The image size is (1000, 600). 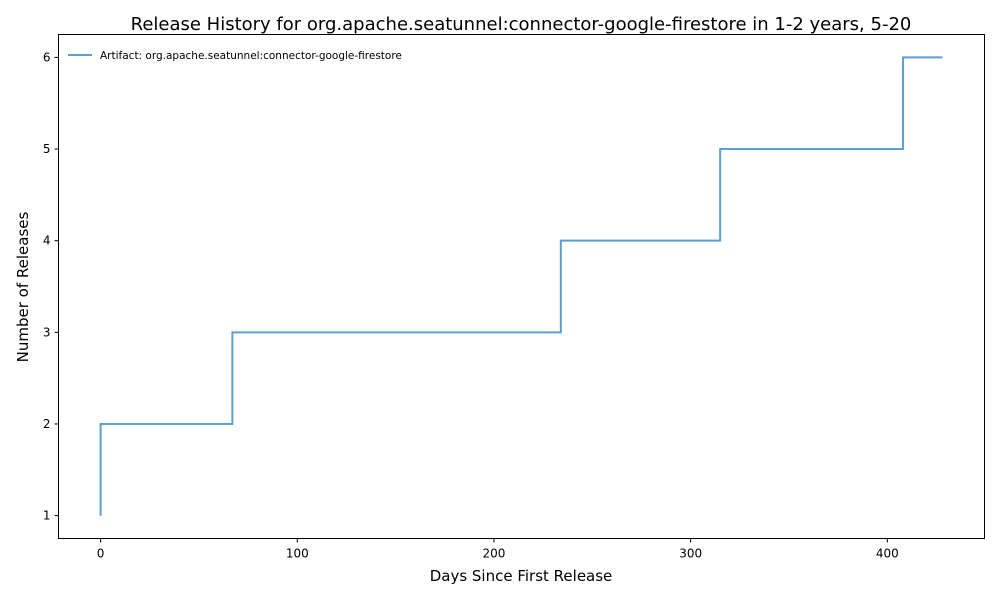 I want to click on x-tick-label: 200, so click(x=494, y=554).